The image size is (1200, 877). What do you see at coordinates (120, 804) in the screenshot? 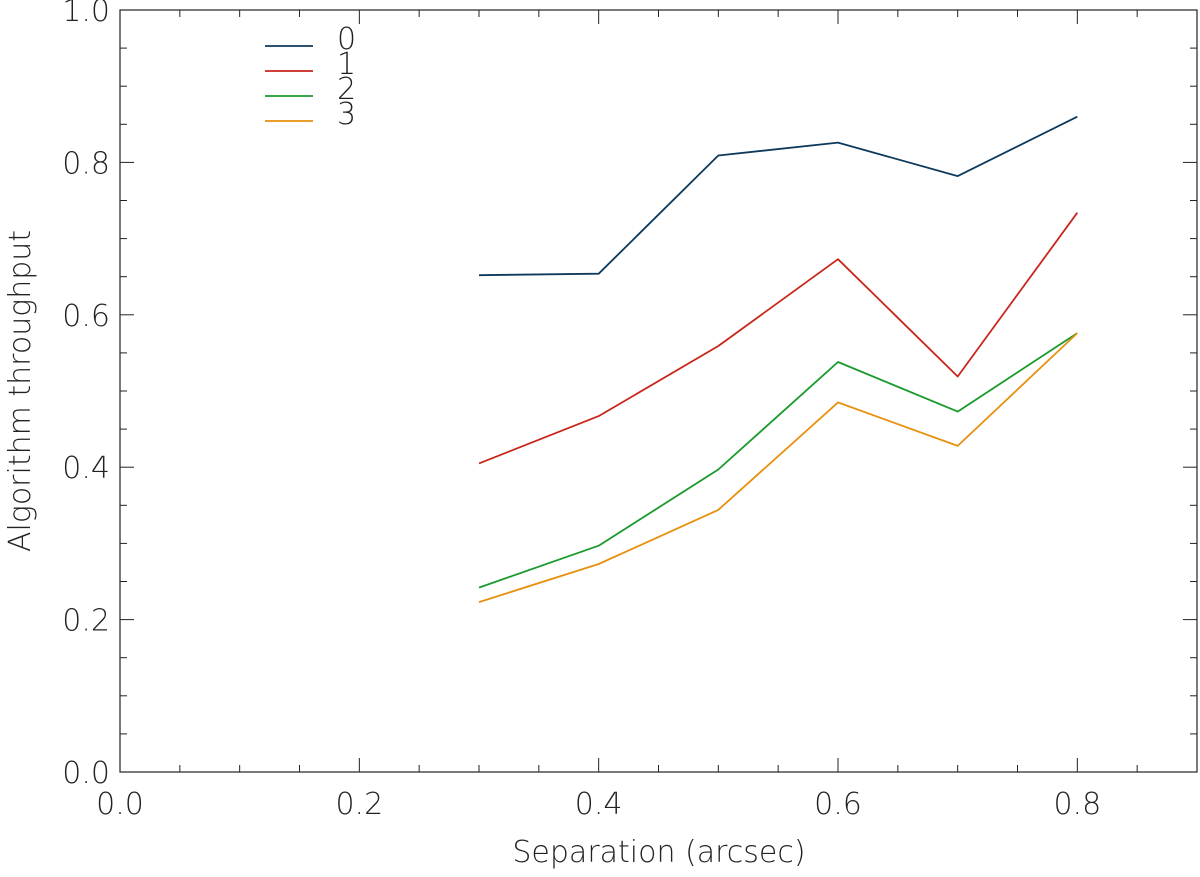
I see `x-tick-label: 0.0` at bounding box center [120, 804].